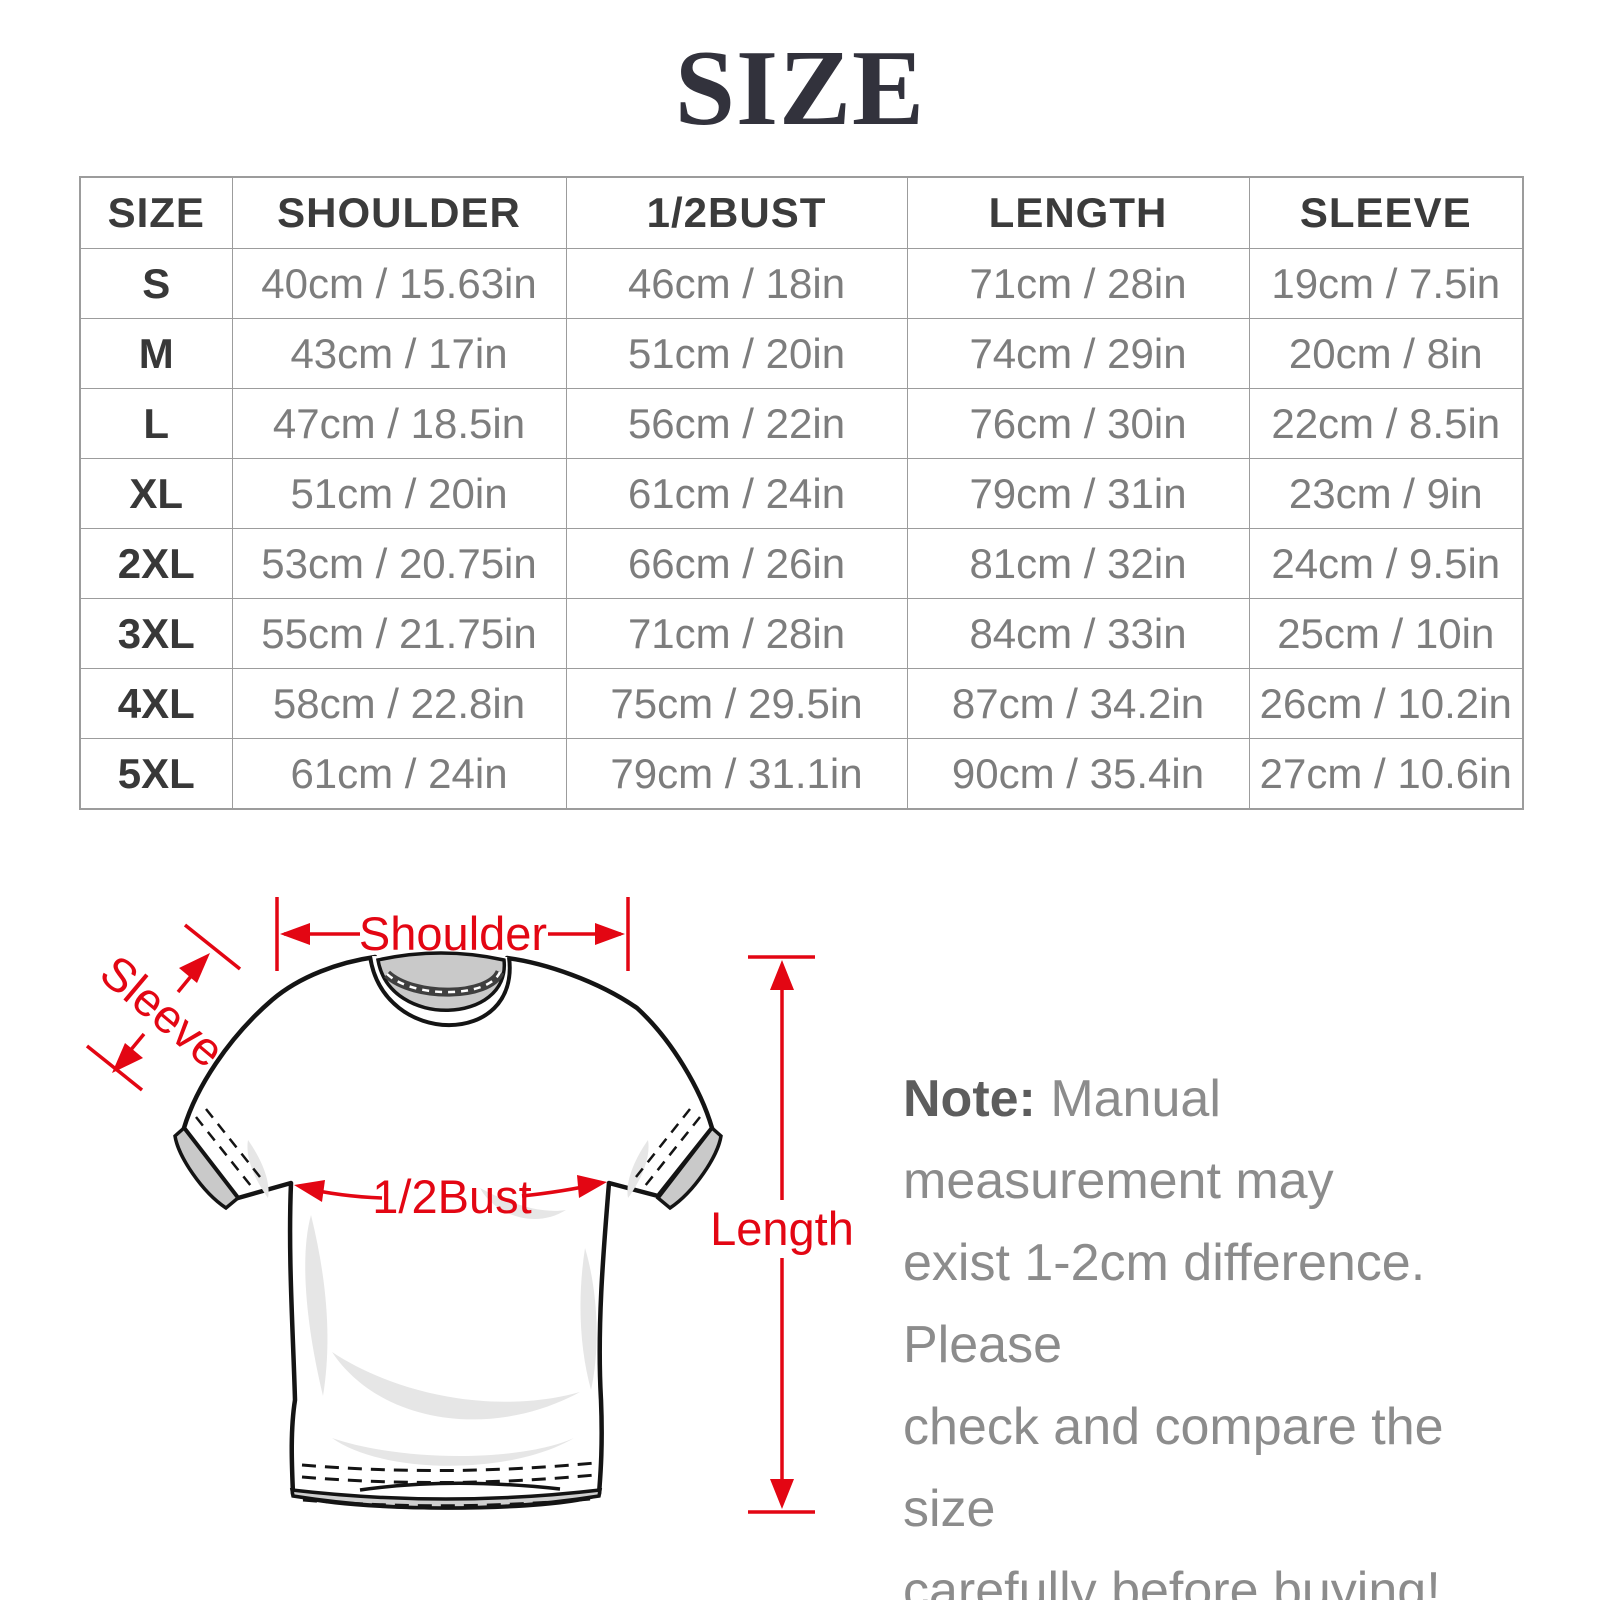  I want to click on bust-arrowhead-right, so click(592, 1186).